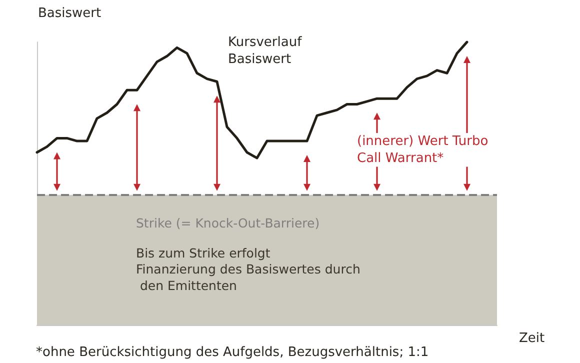 The width and height of the screenshot is (580, 363). Describe the element at coordinates (70, 13) in the screenshot. I see `y-axis-title: Basiswert` at that location.